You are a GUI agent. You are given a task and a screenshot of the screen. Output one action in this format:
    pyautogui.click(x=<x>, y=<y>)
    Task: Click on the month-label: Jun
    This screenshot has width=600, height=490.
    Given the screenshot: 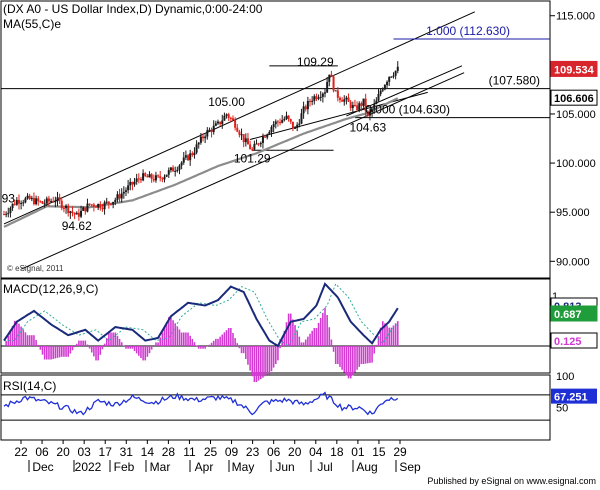 What is the action you would take?
    pyautogui.click(x=284, y=467)
    